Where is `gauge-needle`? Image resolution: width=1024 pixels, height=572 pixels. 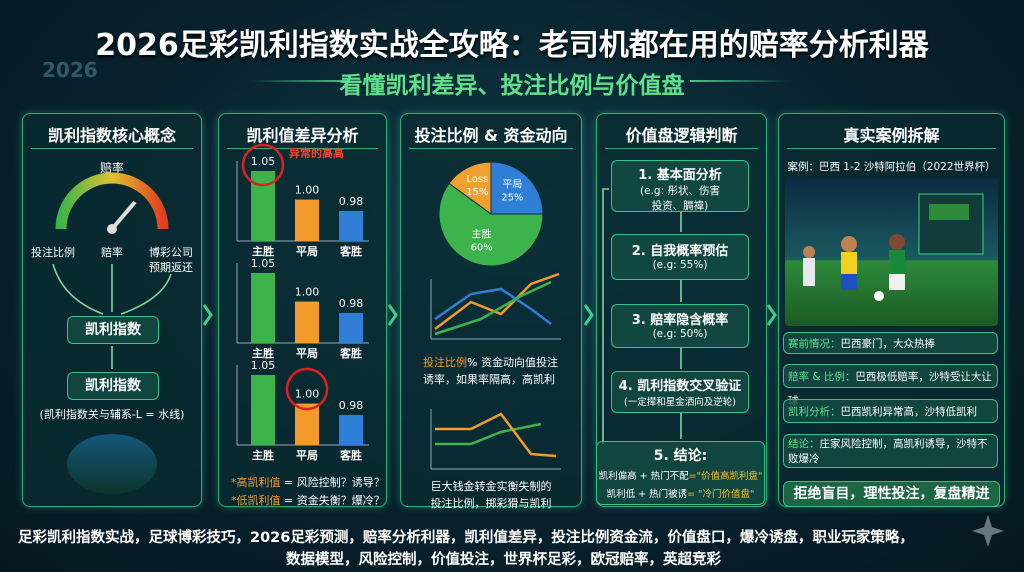
gauge-needle is located at coordinates (123, 215).